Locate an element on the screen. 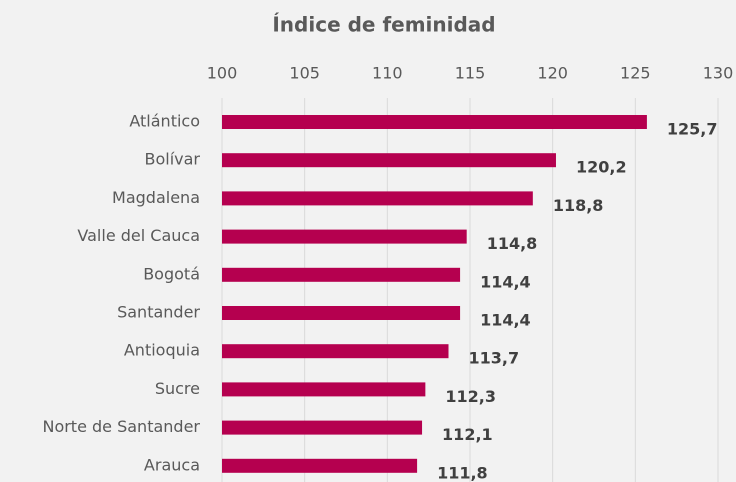  y-tick-label: Antioquia is located at coordinates (162, 350).